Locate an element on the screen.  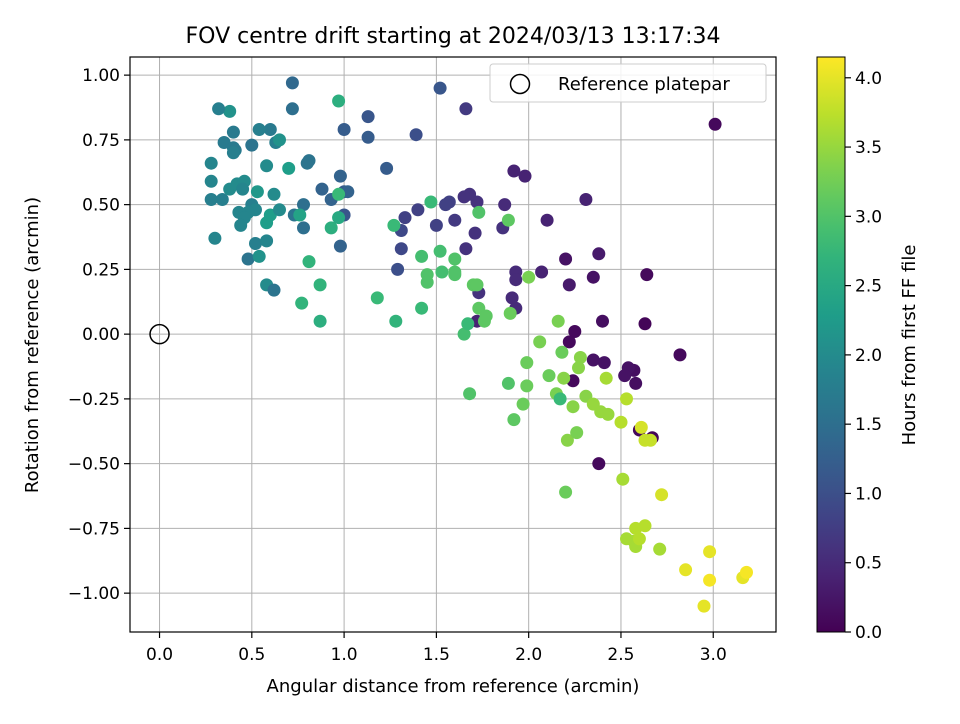
x-tick-label: 3.0 is located at coordinates (713, 655).